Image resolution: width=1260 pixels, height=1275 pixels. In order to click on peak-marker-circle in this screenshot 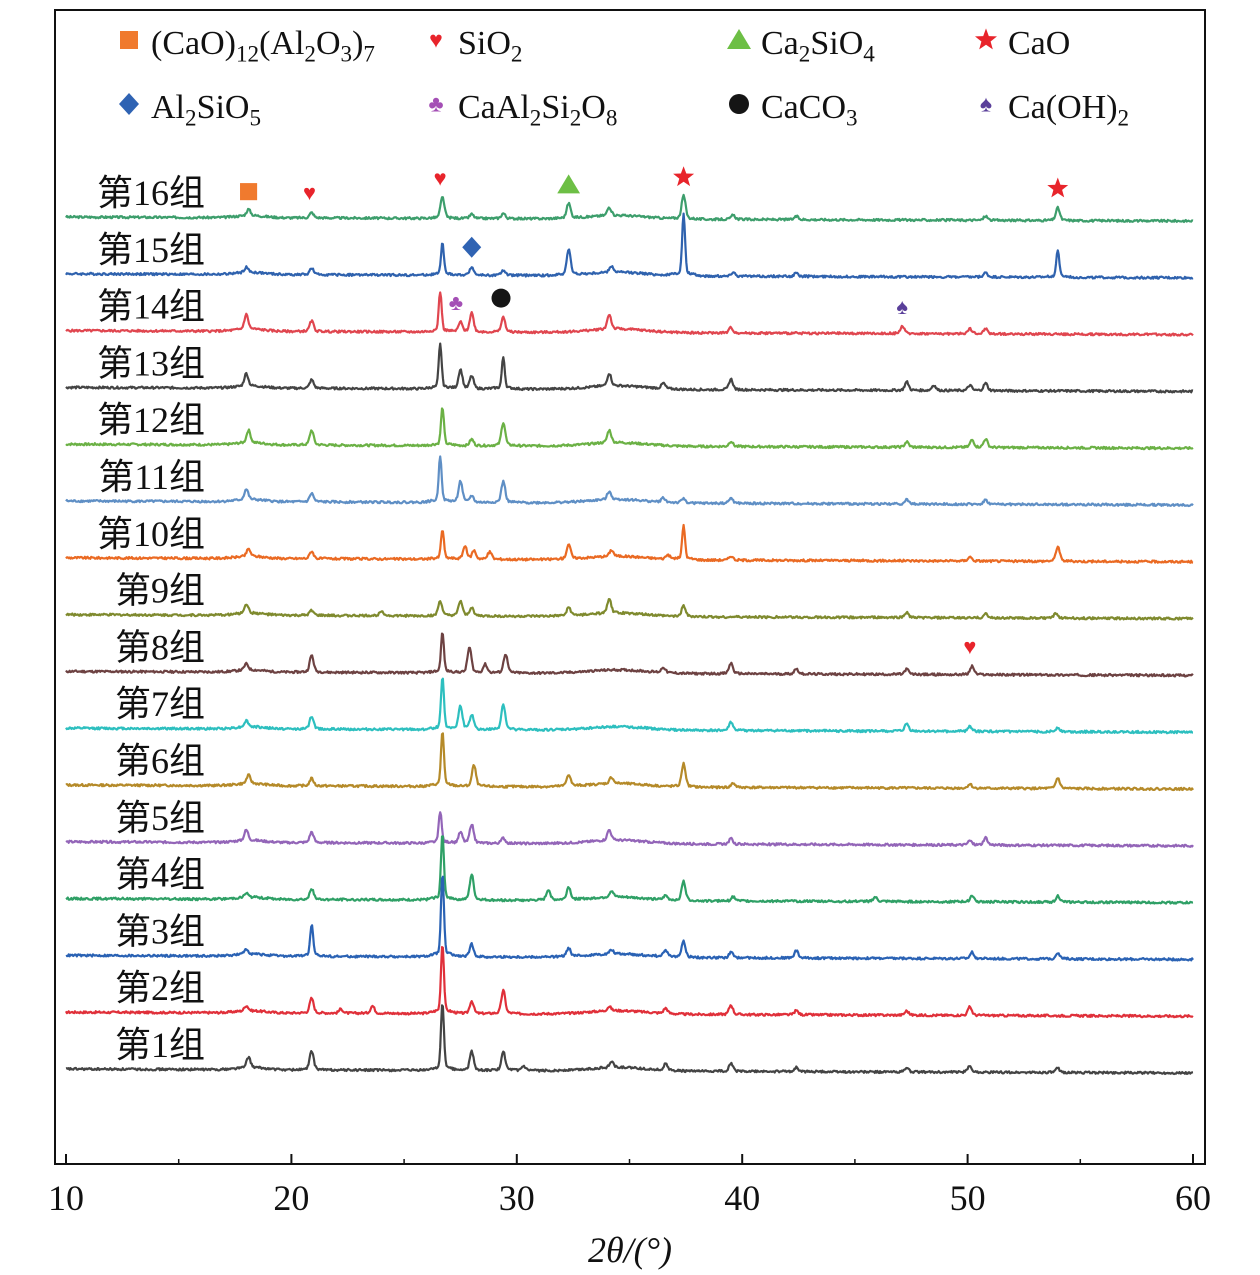, I will do `click(501, 298)`.